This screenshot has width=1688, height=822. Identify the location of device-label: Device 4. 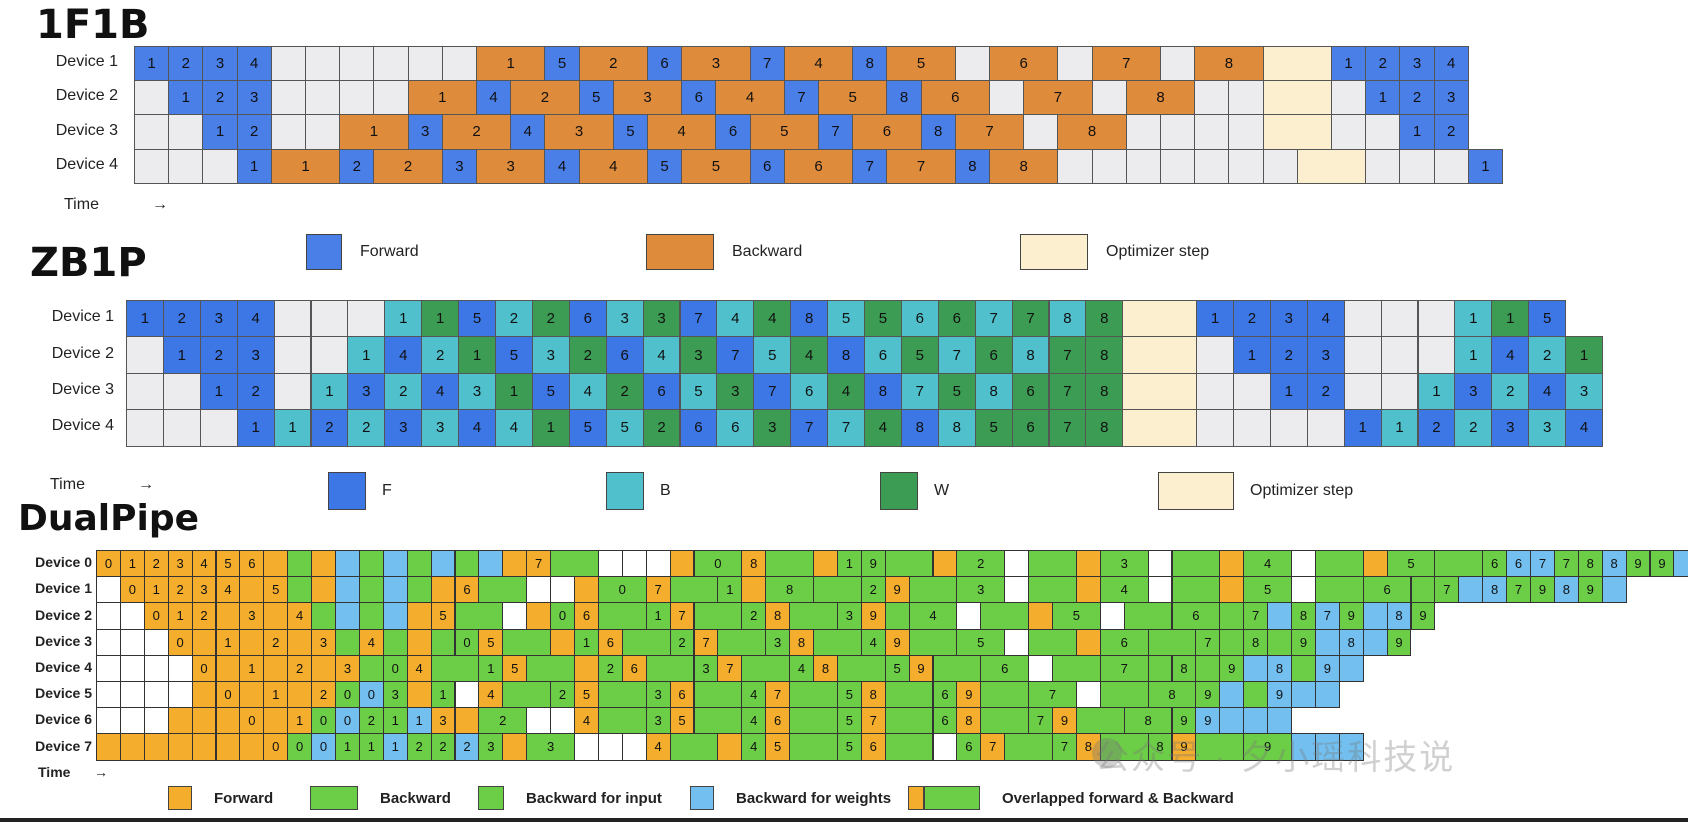
(63, 666).